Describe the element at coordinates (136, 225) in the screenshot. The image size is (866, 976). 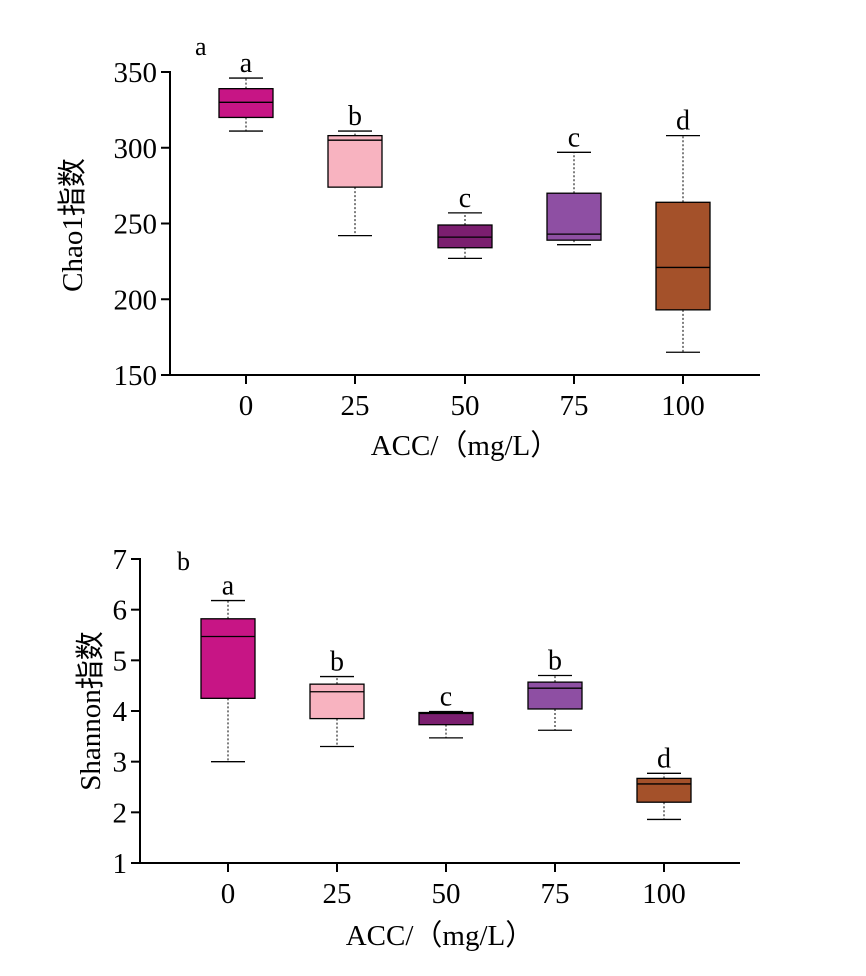
I see `y-tick-label: 250` at that location.